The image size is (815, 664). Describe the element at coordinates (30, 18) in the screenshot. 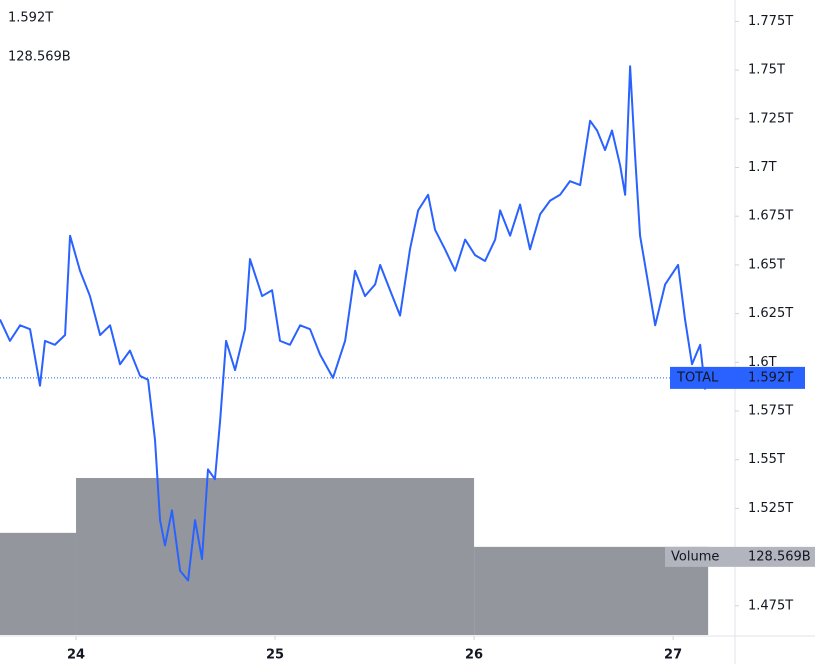

I see `legend-price: 1.592T` at that location.